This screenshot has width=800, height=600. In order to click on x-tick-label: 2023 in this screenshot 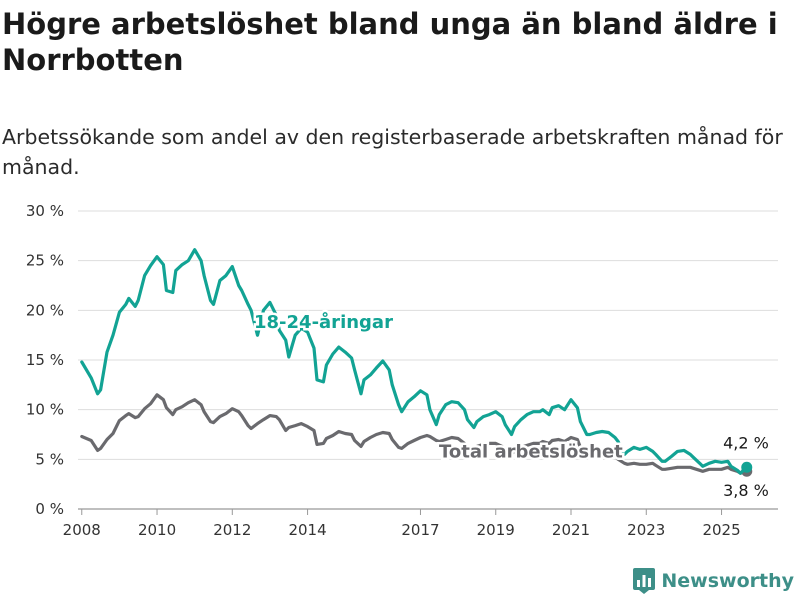, I will do `click(646, 530)`.